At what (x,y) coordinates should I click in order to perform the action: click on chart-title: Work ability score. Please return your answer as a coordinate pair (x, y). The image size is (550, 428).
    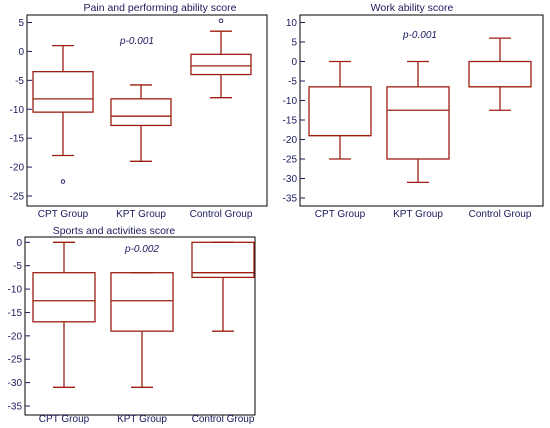
    Looking at the image, I should click on (412, 8).